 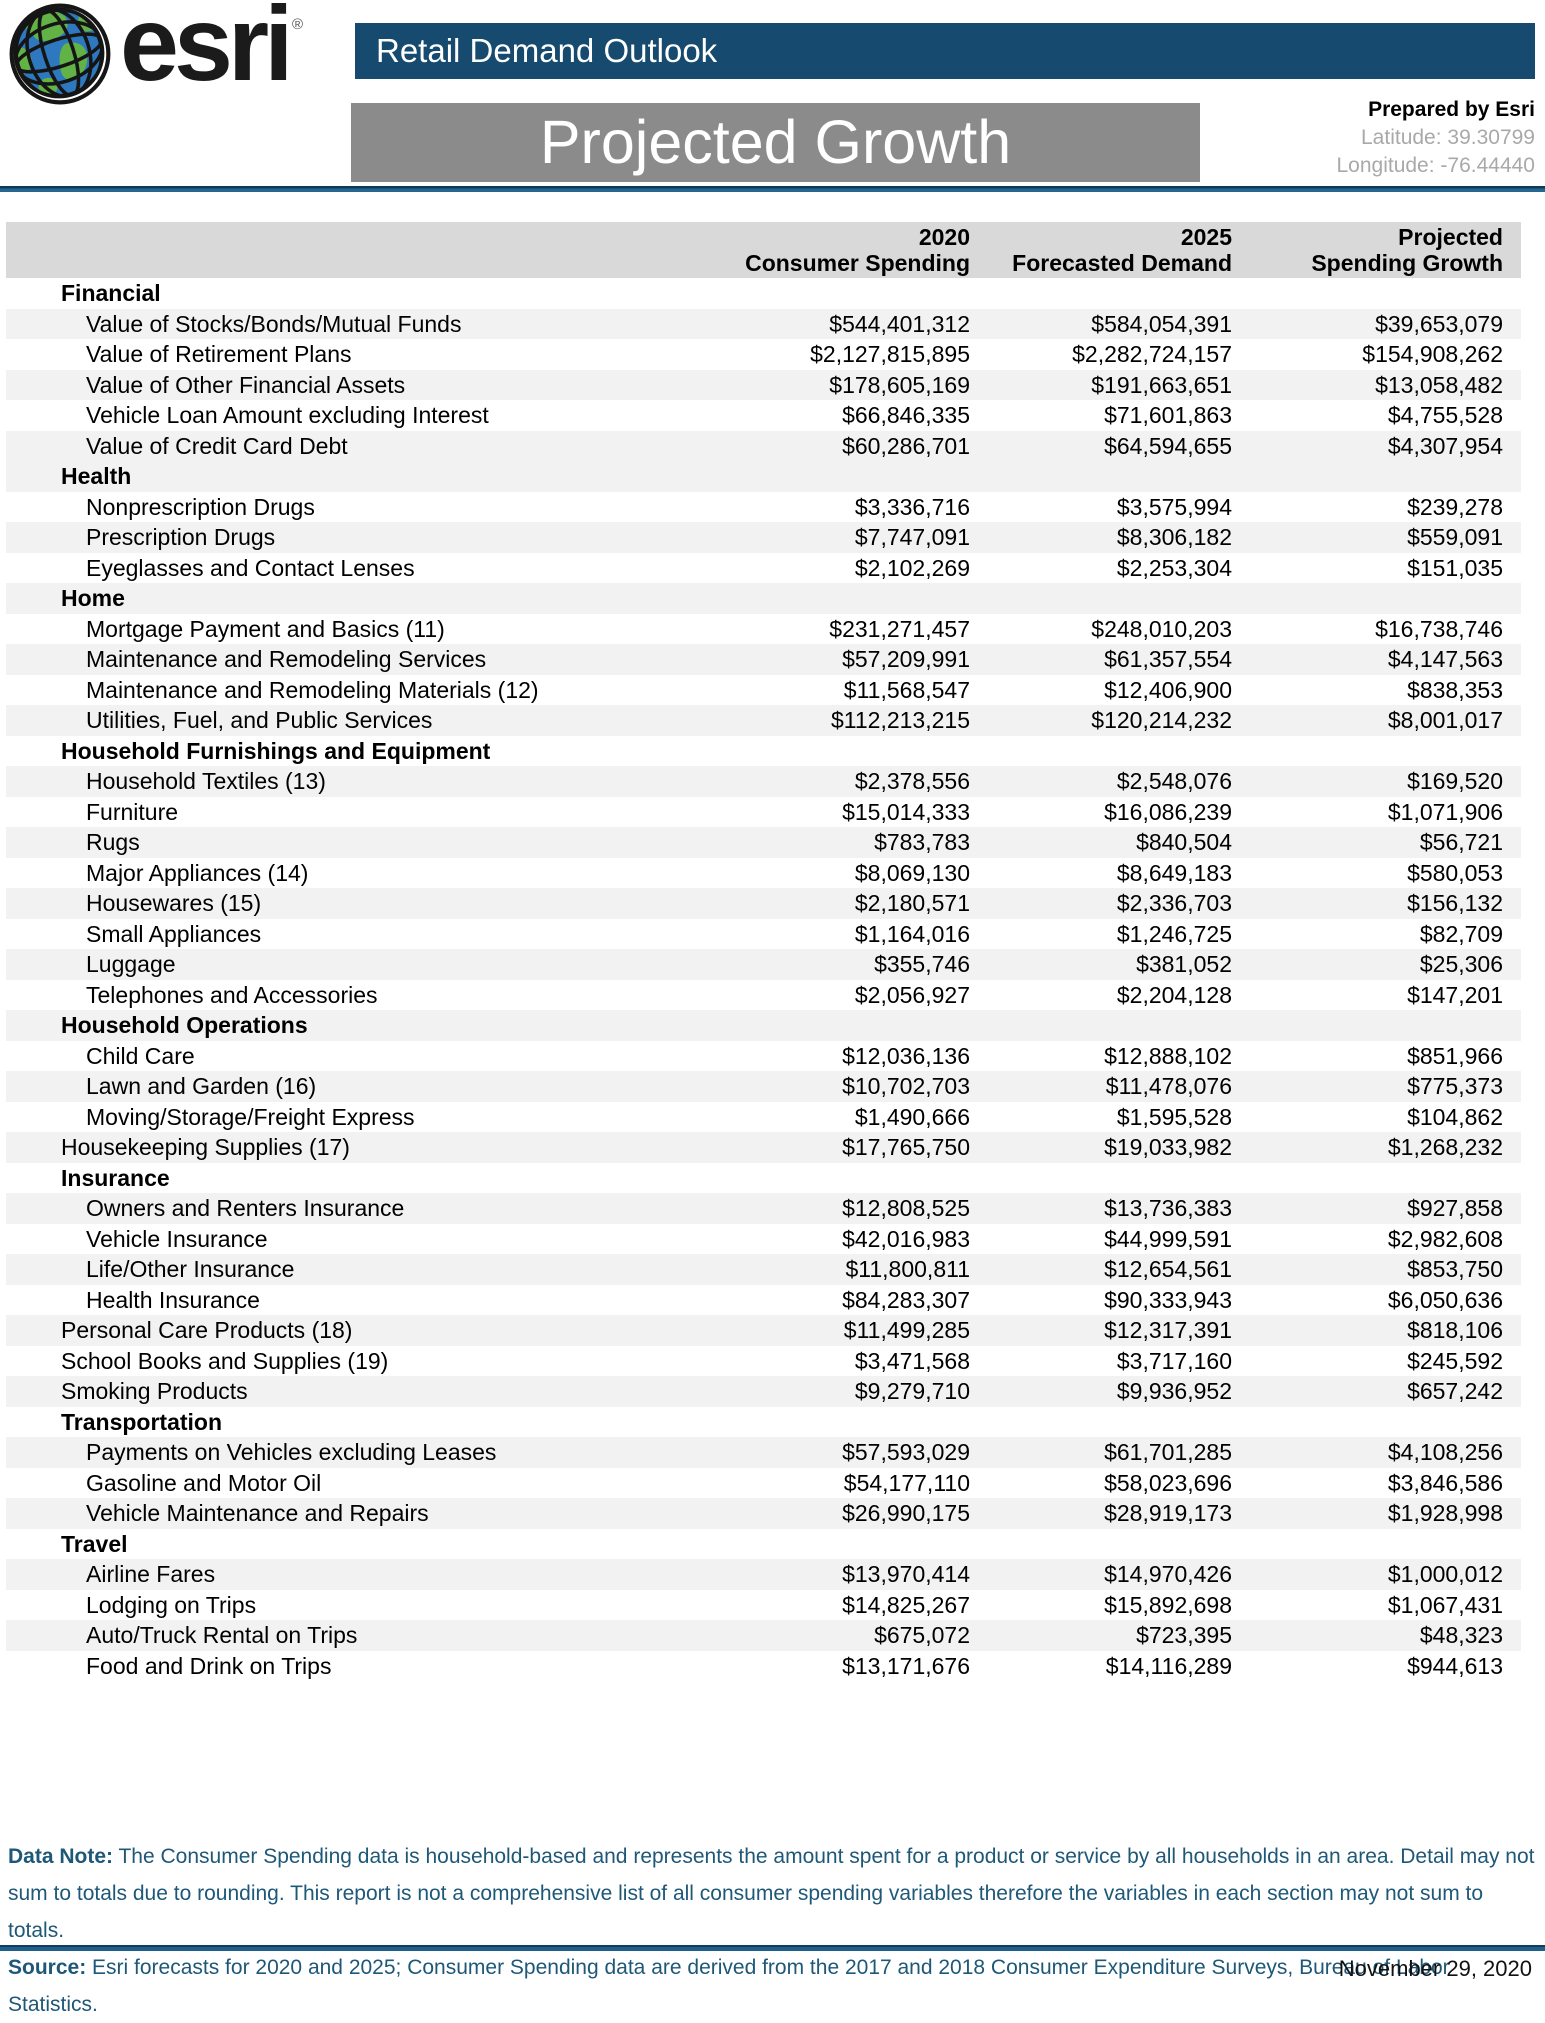 I want to click on section-row: Transportation, so click(x=763, y=1422).